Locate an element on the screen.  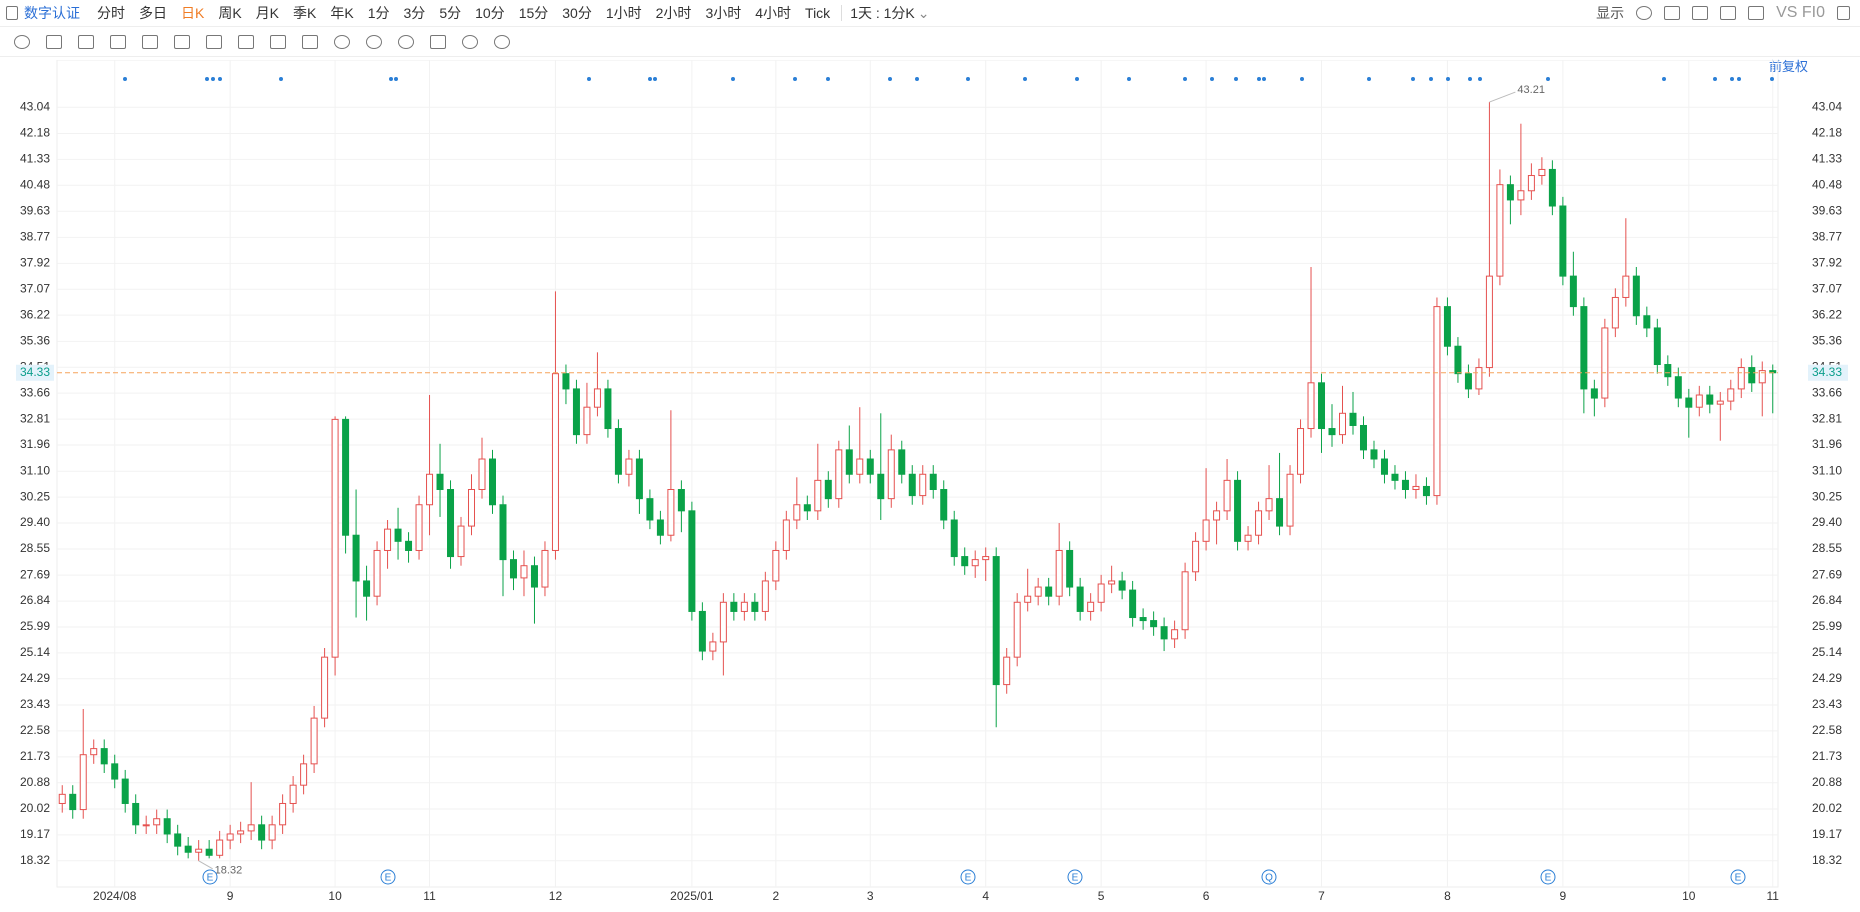
period-option: 月K is located at coordinates (267, 13).